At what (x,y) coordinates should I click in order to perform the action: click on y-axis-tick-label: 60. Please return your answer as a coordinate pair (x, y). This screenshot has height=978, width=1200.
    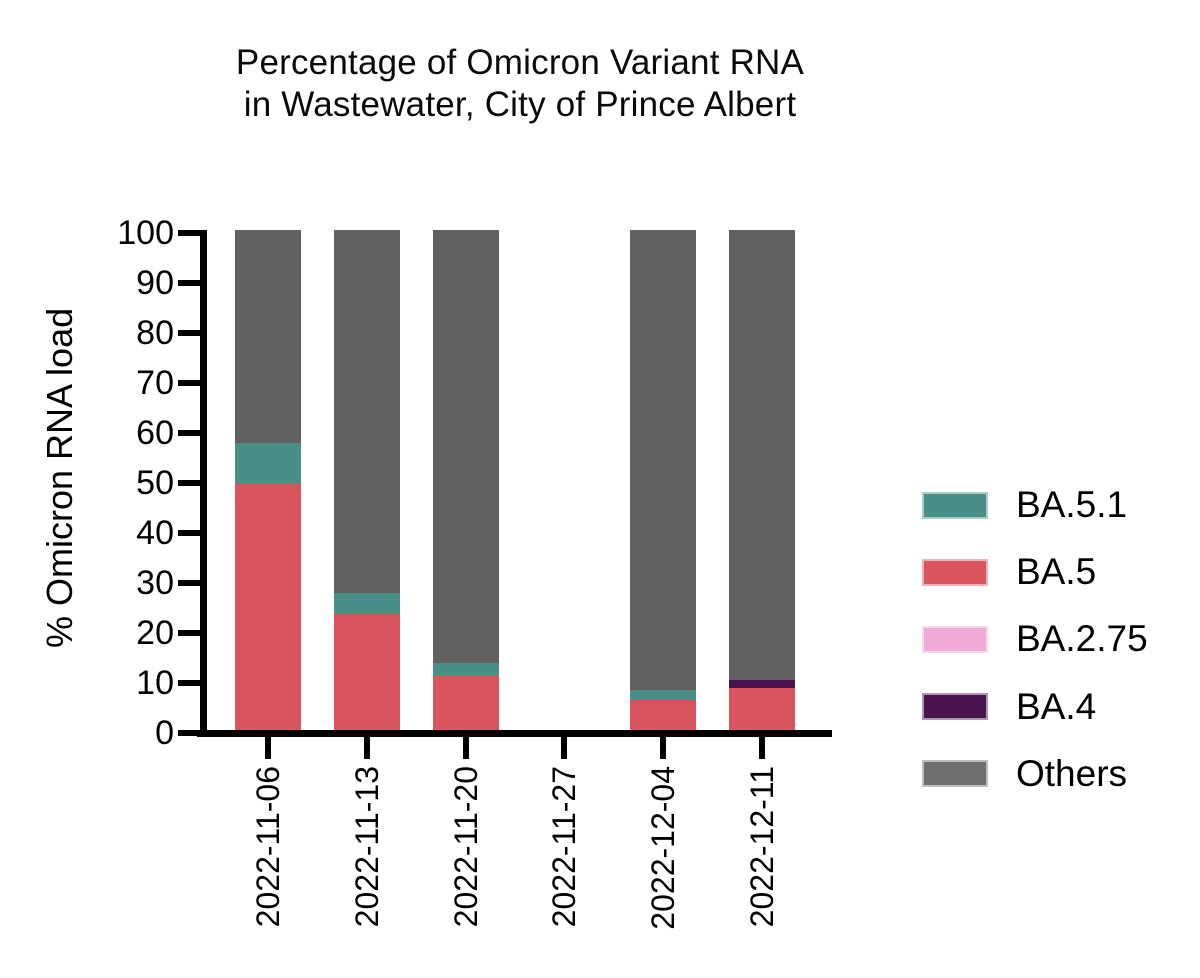
    Looking at the image, I should click on (155, 433).